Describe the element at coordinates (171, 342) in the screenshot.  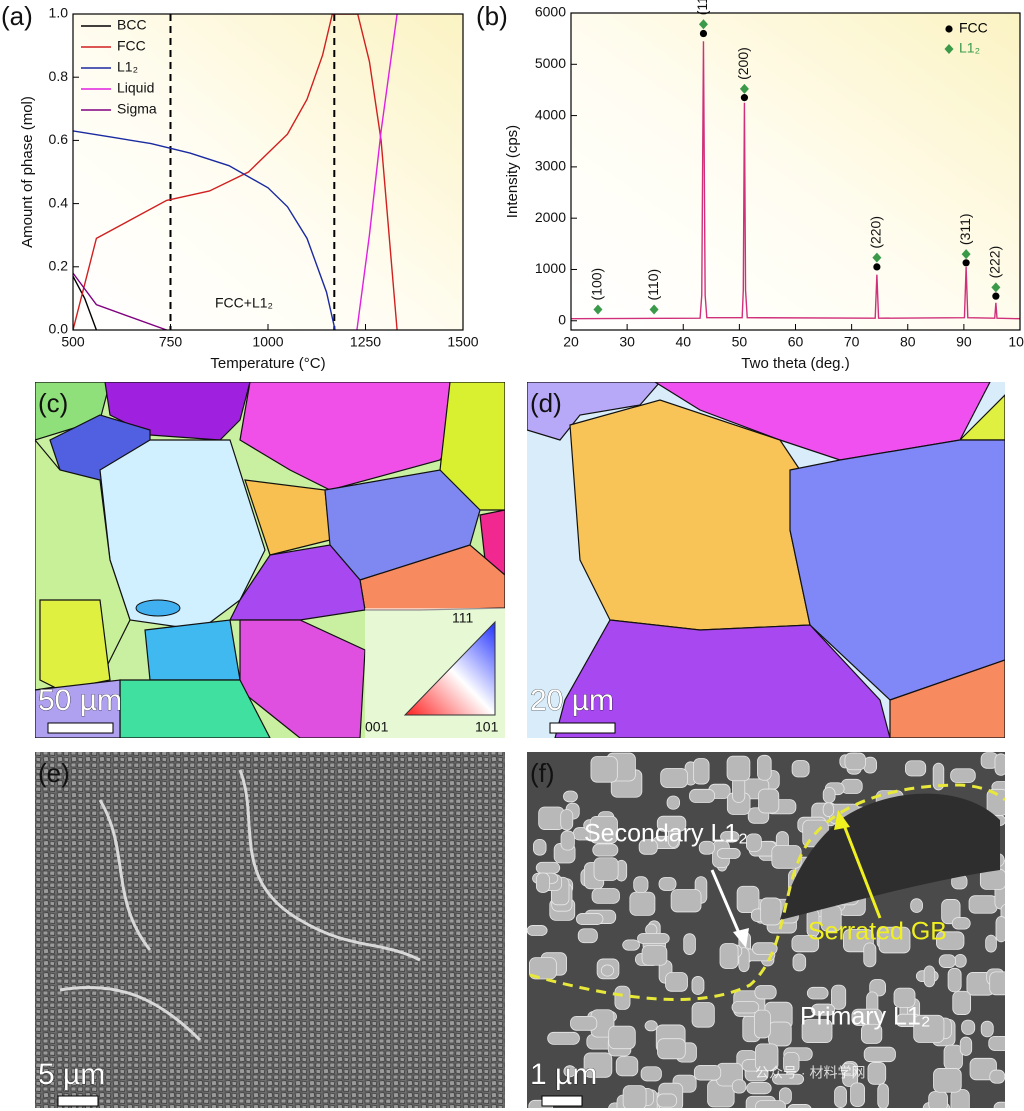
I see `x-tick-label: 750` at that location.